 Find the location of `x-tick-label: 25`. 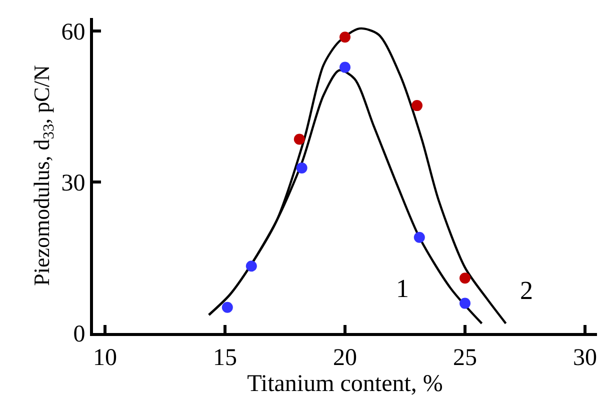

x-tick-label: 25 is located at coordinates (465, 357).